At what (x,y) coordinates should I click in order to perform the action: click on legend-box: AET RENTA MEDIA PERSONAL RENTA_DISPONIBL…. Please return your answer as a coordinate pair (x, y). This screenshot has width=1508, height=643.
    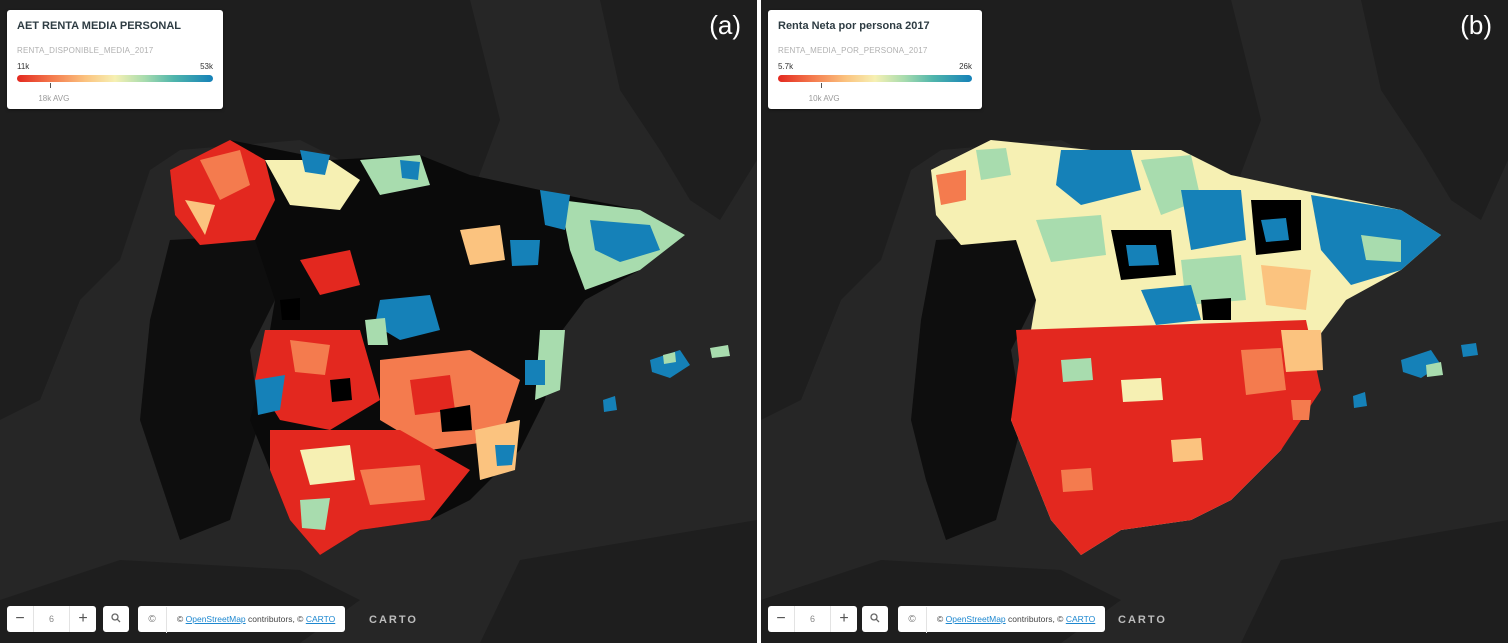
    Looking at the image, I should click on (115, 59).